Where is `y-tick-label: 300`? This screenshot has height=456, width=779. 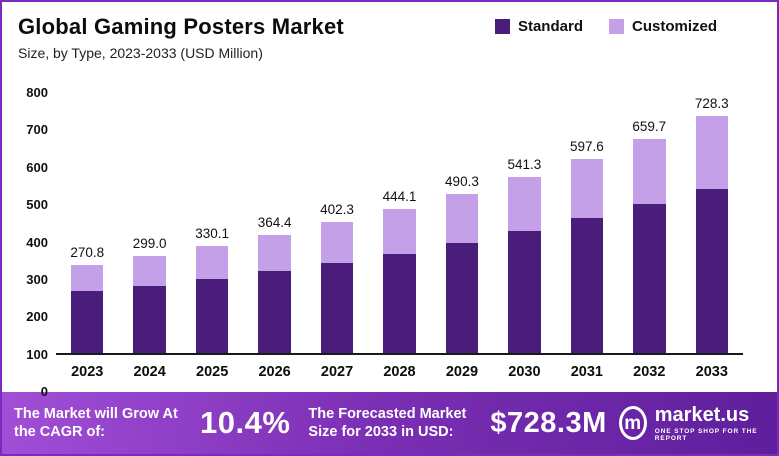
y-tick-label: 300 is located at coordinates (37, 279).